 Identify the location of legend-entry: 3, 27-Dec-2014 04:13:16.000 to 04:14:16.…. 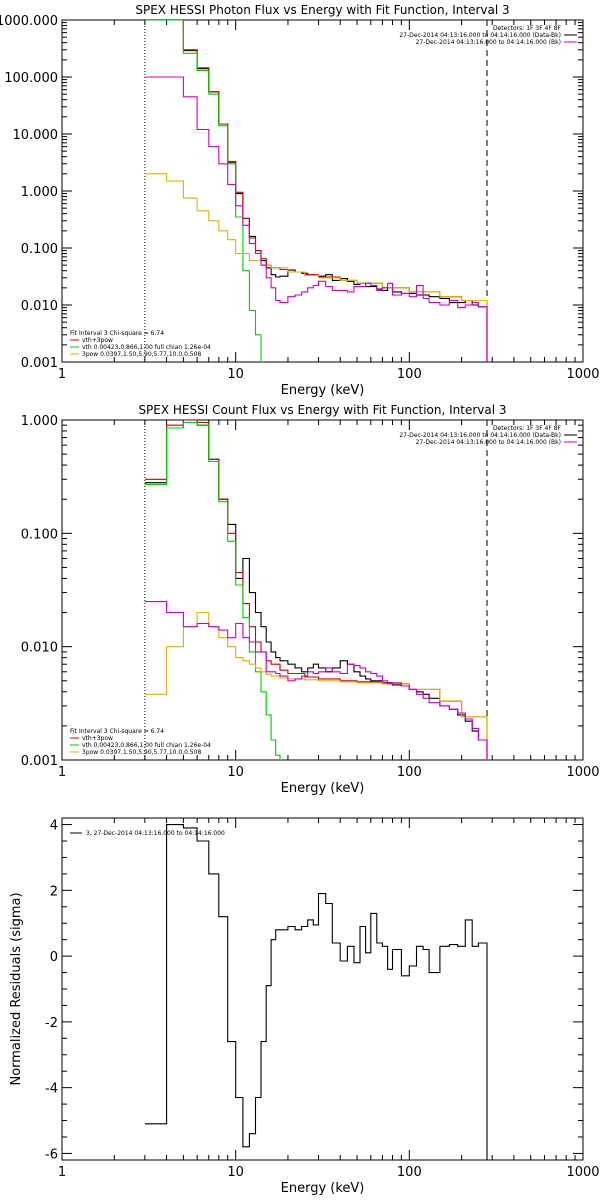
(155, 833).